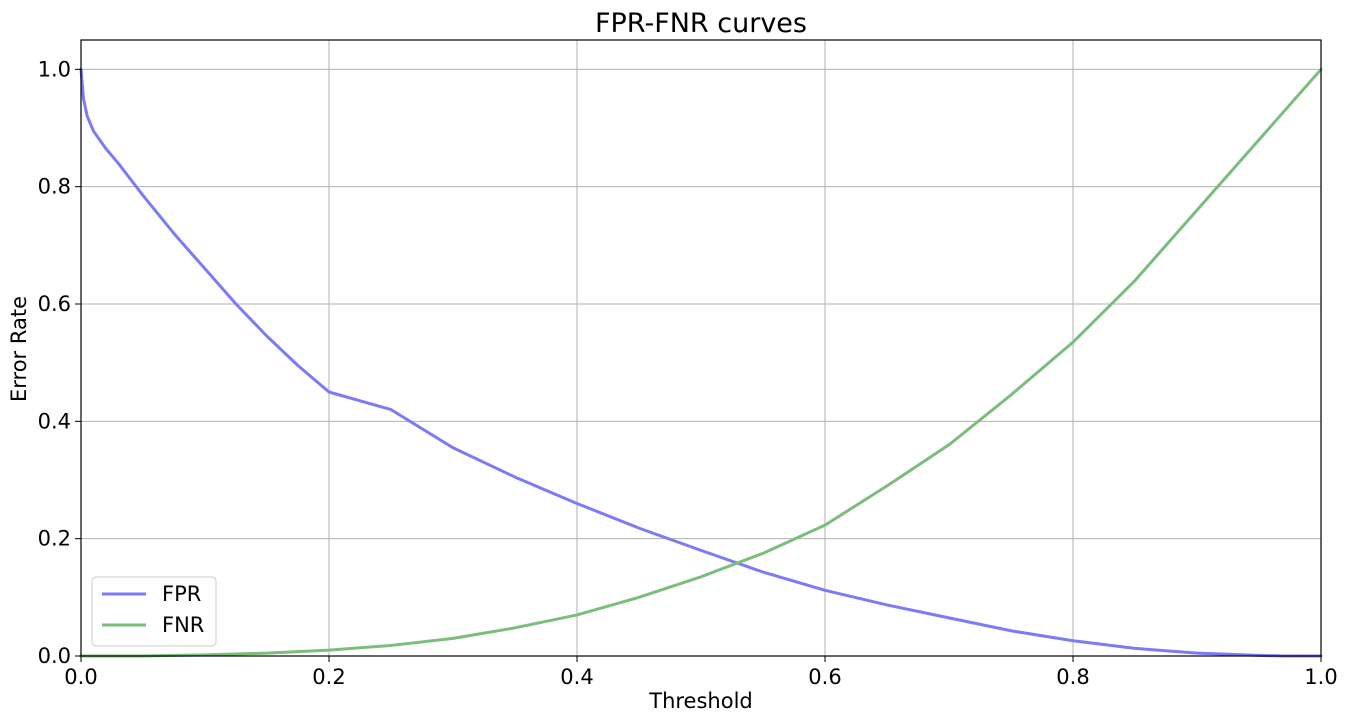 This screenshot has height=725, width=1348. What do you see at coordinates (328, 677) in the screenshot?
I see `x-tick-label: 0.2` at bounding box center [328, 677].